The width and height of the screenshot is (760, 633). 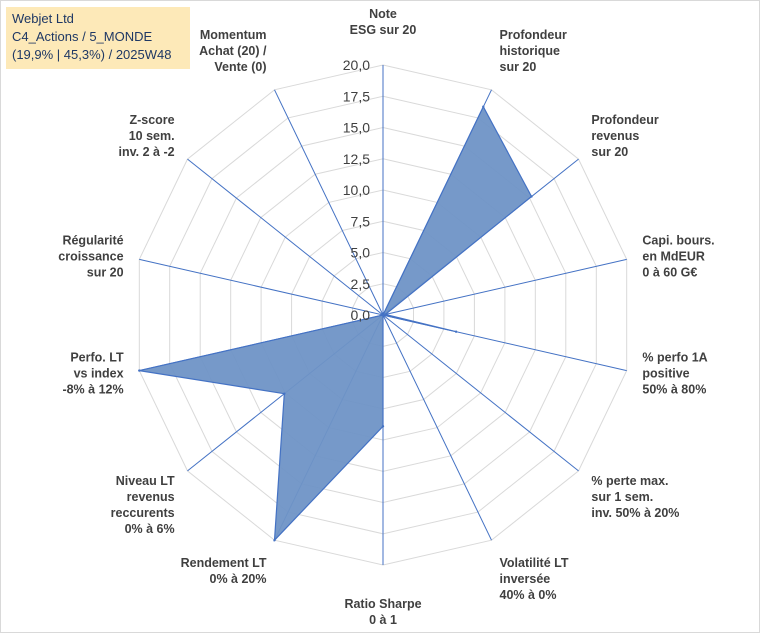 What do you see at coordinates (143, 505) in the screenshot?
I see `axis-label: Niveau LT revenus reccurents 0% à 6%` at bounding box center [143, 505].